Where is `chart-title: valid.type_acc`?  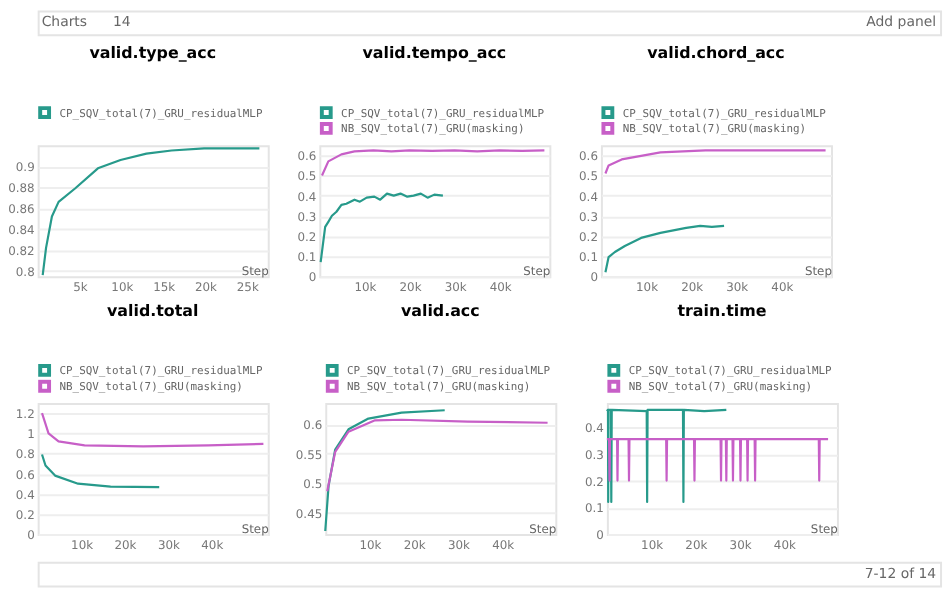 chart-title: valid.type_acc is located at coordinates (153, 53).